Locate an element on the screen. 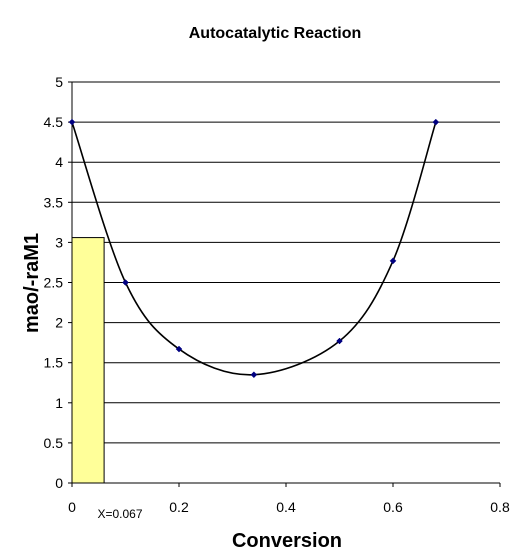 This screenshot has width=530, height=552. y-tick-label-3: 1.5 is located at coordinates (54, 363).